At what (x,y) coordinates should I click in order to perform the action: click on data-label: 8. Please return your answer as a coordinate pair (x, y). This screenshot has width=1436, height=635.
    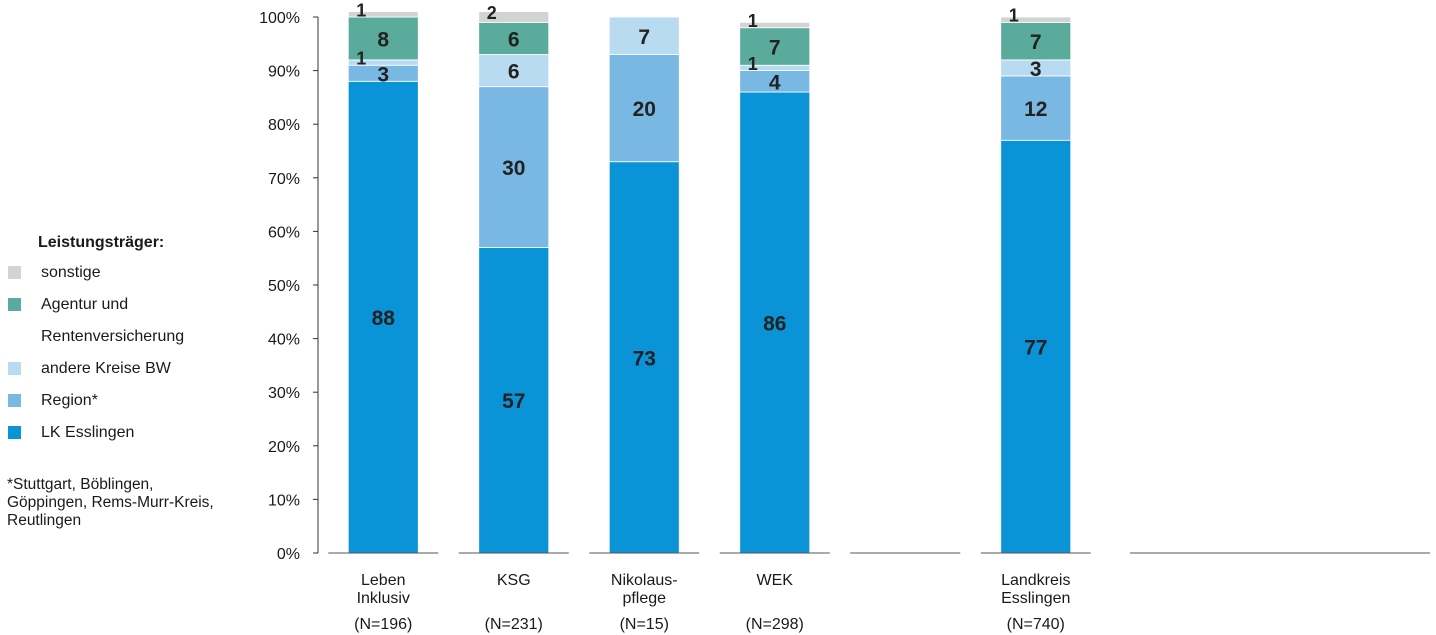
    Looking at the image, I should click on (383, 39).